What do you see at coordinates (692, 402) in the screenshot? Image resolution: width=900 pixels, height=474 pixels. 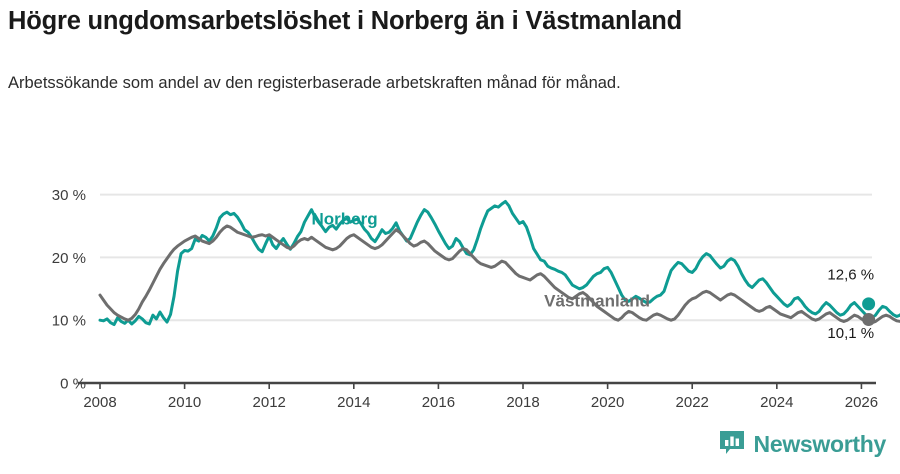 I see `x-axis-tick-label: 2022` at bounding box center [692, 402].